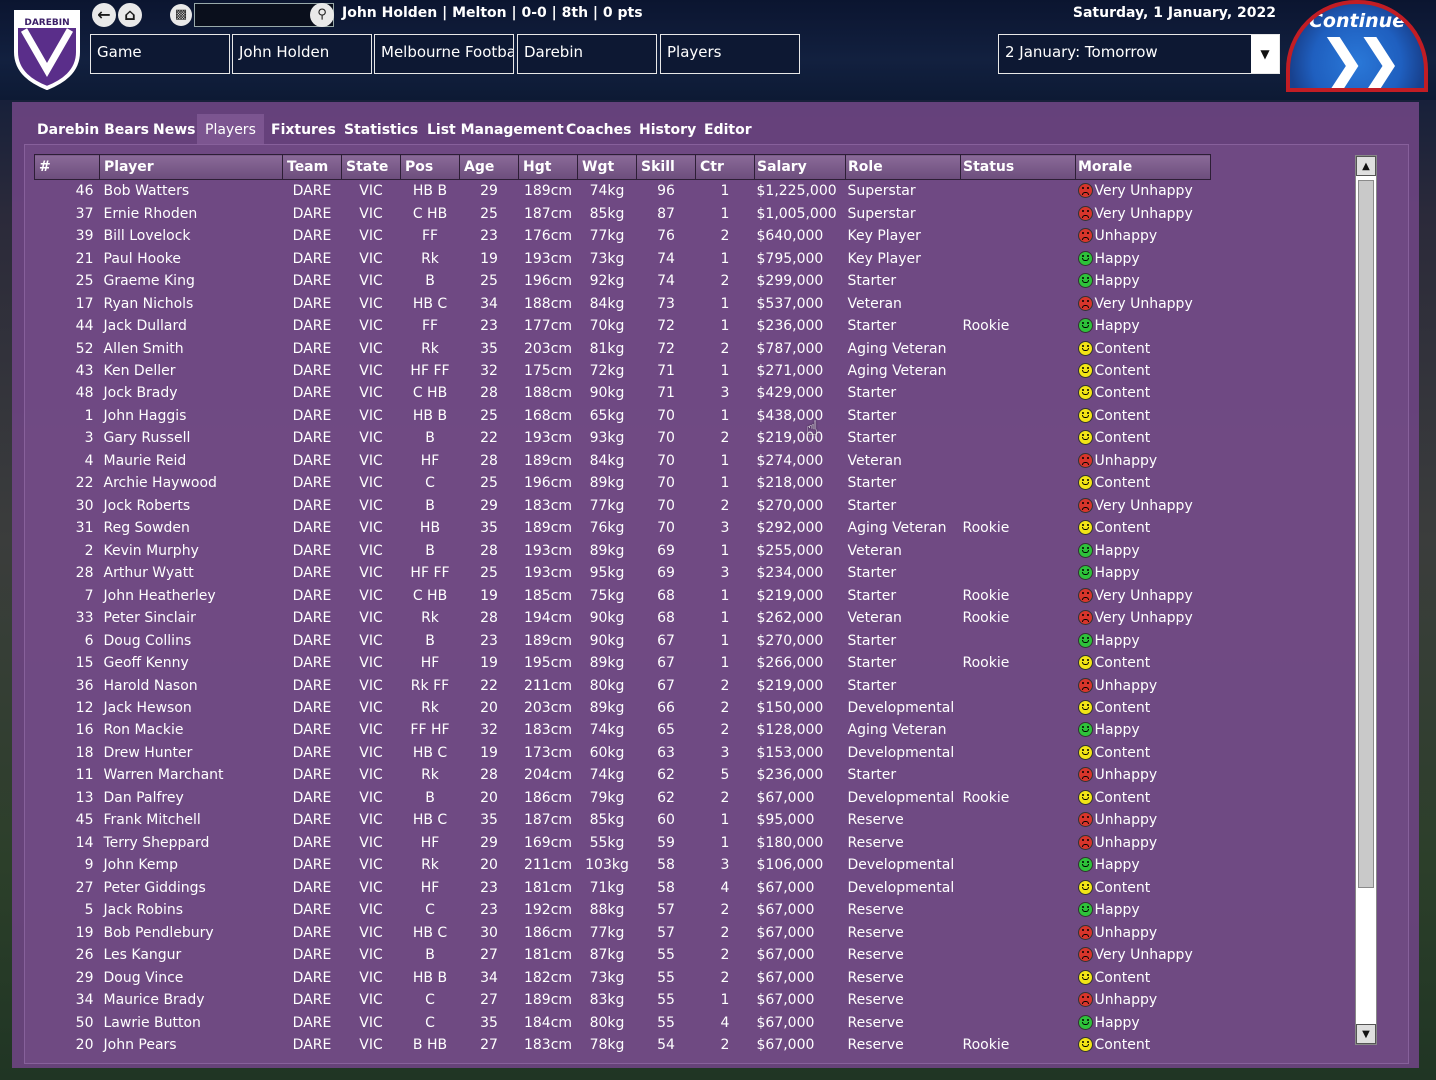 The height and width of the screenshot is (1080, 1436). Describe the element at coordinates (903, 167) in the screenshot. I see `column-header-role: Role` at that location.